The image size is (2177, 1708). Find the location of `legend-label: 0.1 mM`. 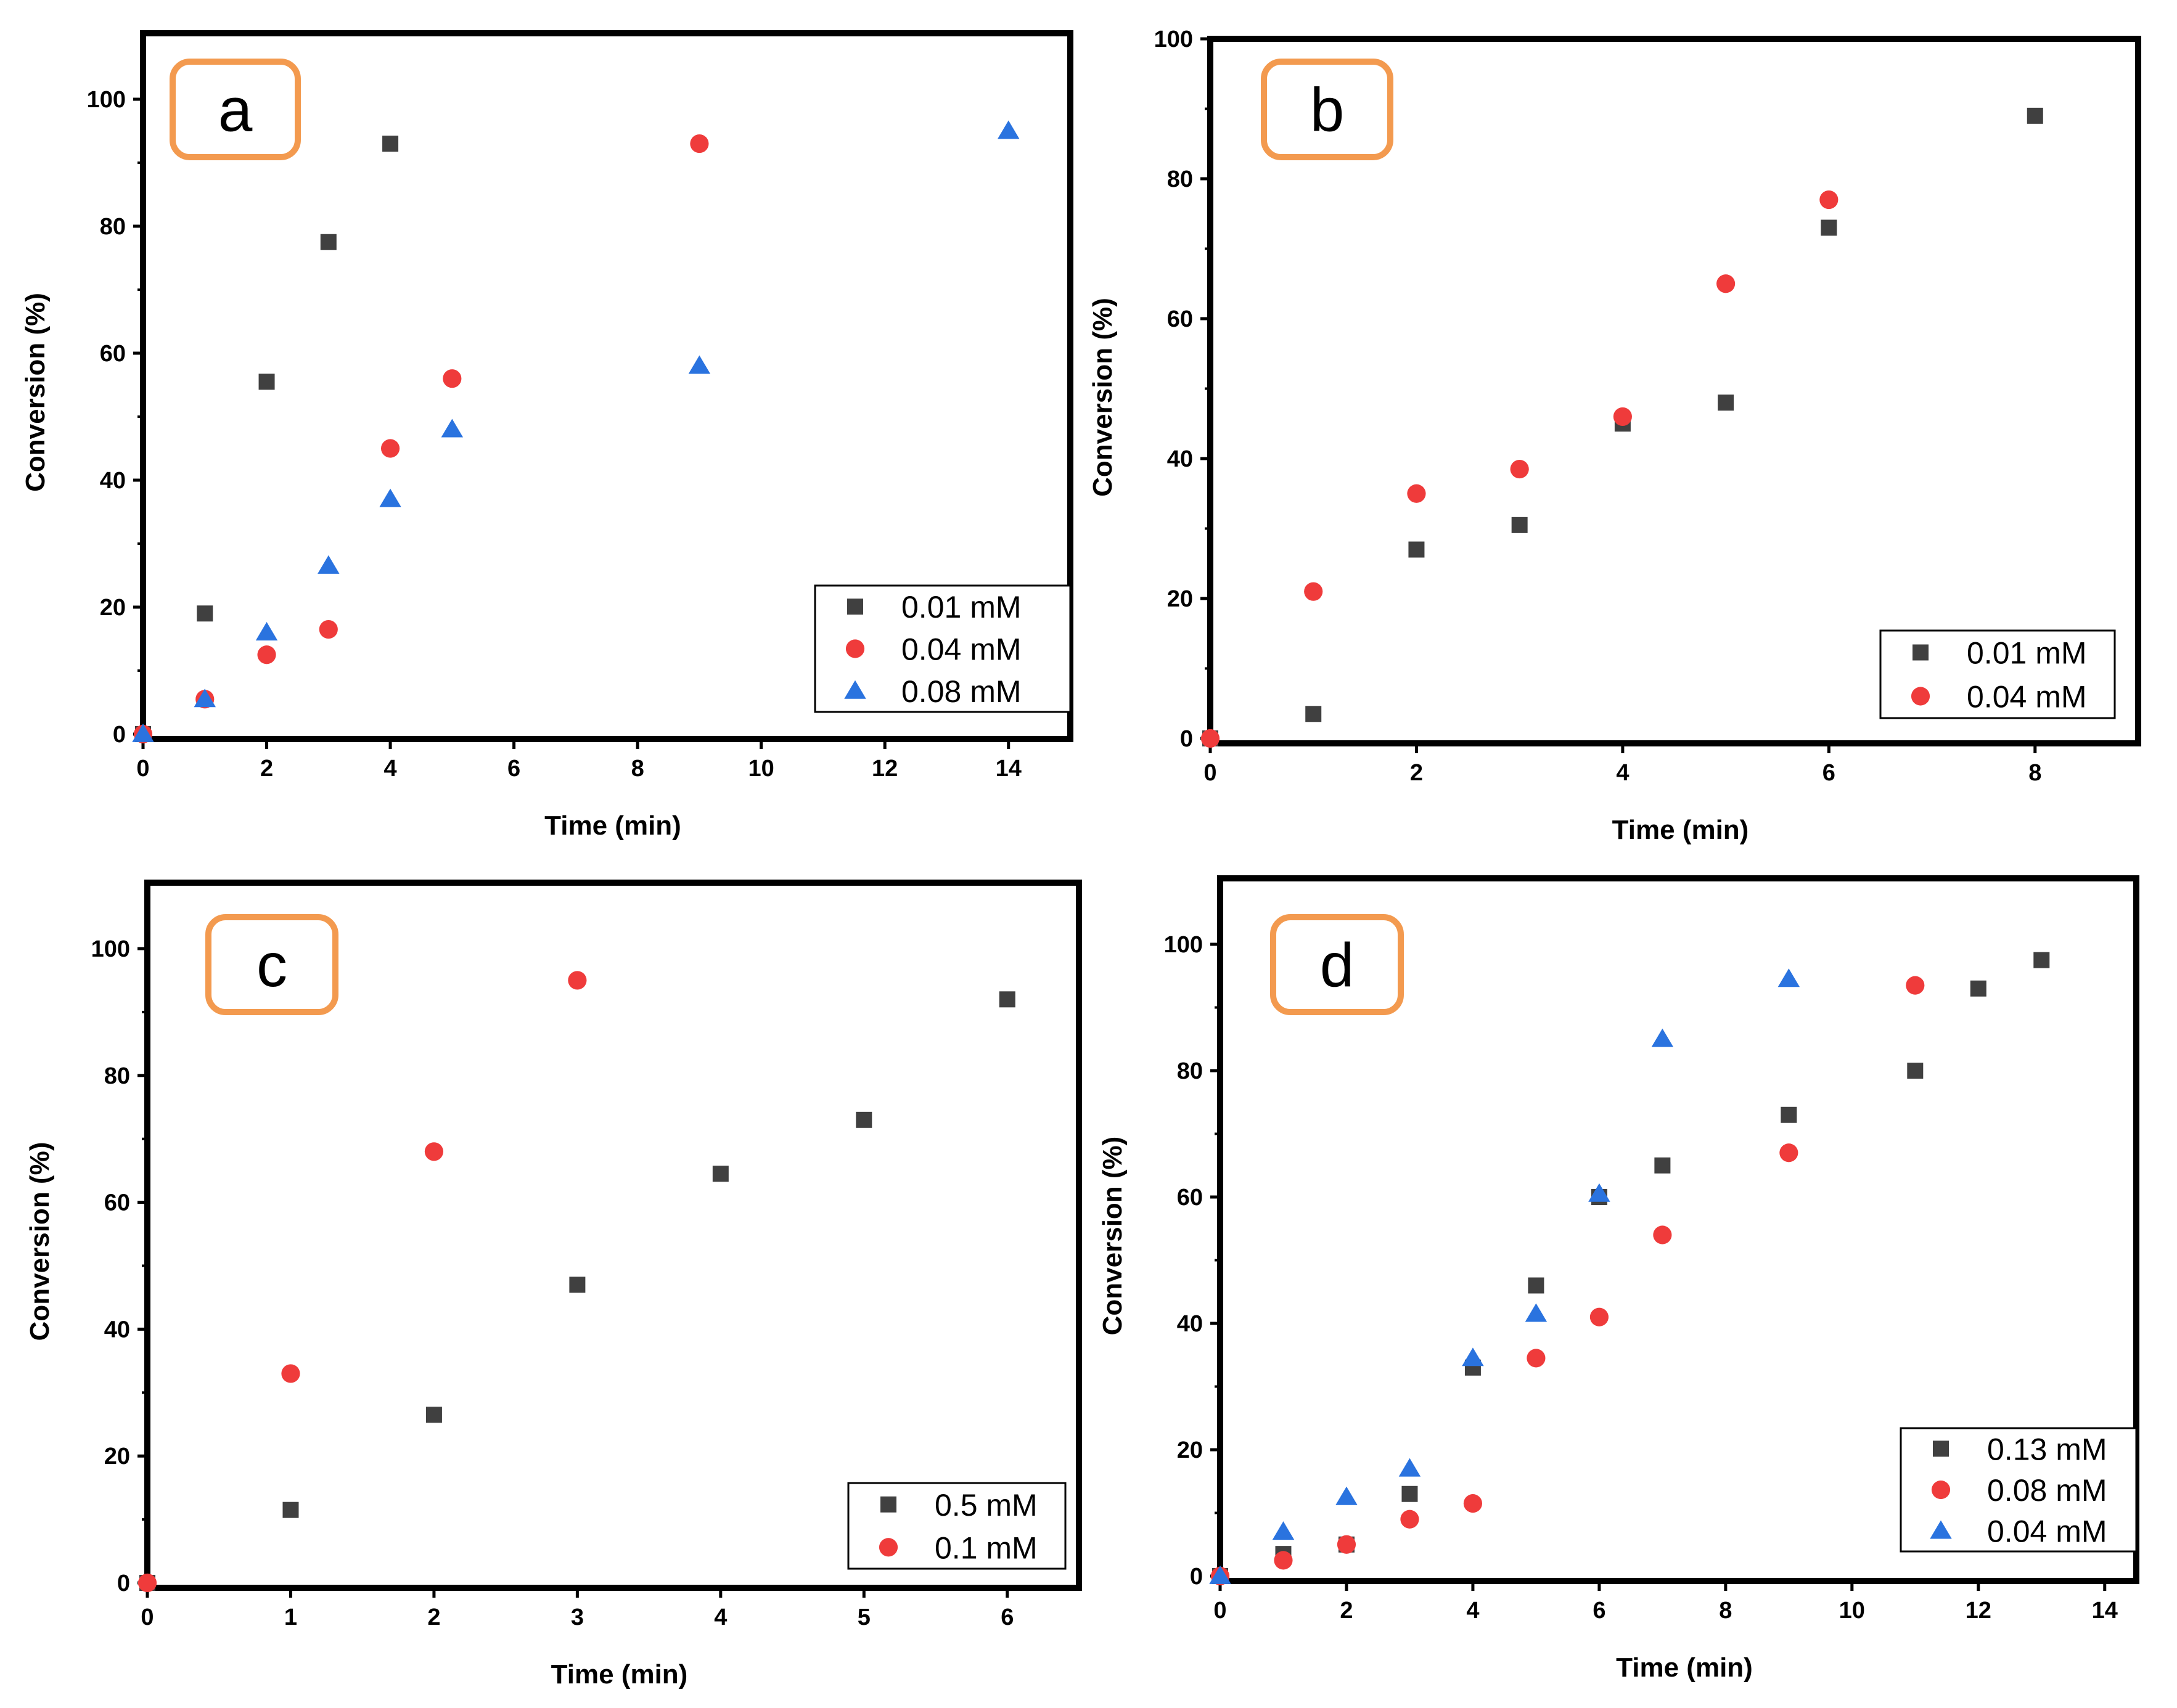

legend-label: 0.1 mM is located at coordinates (986, 1547).